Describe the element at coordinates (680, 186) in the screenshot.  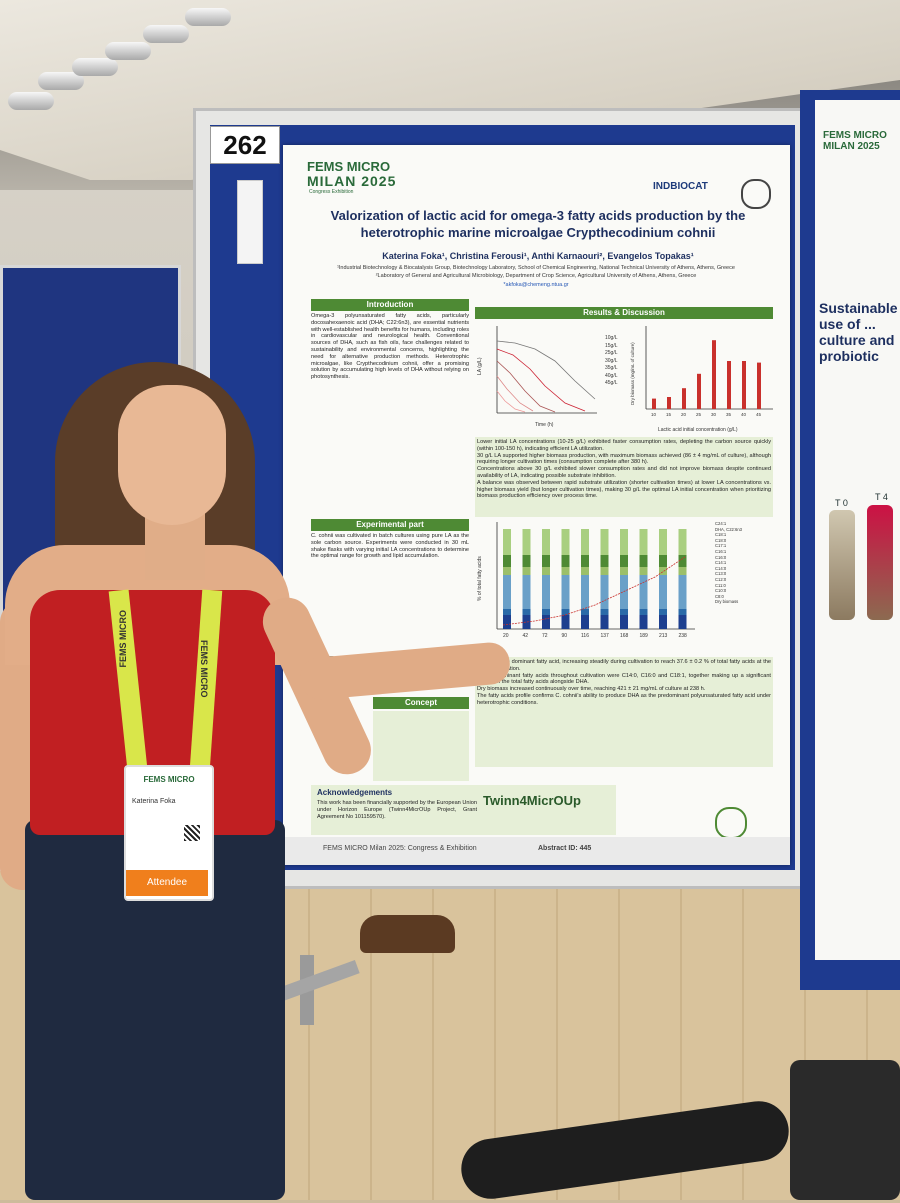
I see `indbiocat-logo: INDBIOCAT` at that location.